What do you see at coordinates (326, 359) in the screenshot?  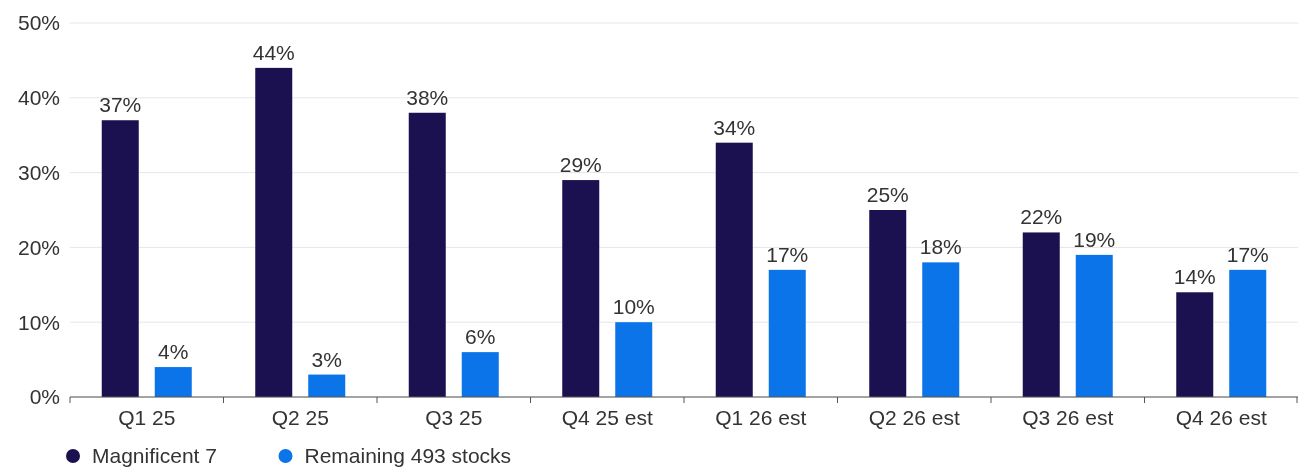 I see `data-label: 3%` at bounding box center [326, 359].